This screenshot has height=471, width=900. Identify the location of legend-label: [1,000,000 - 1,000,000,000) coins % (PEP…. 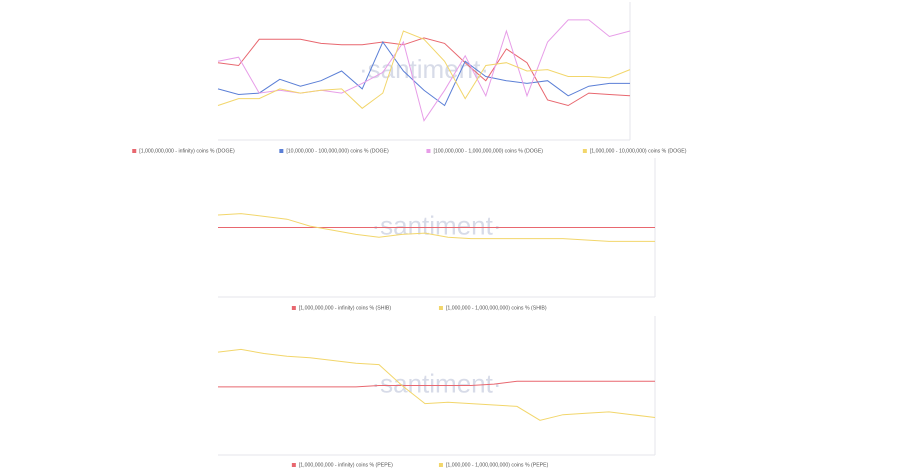
(497, 465).